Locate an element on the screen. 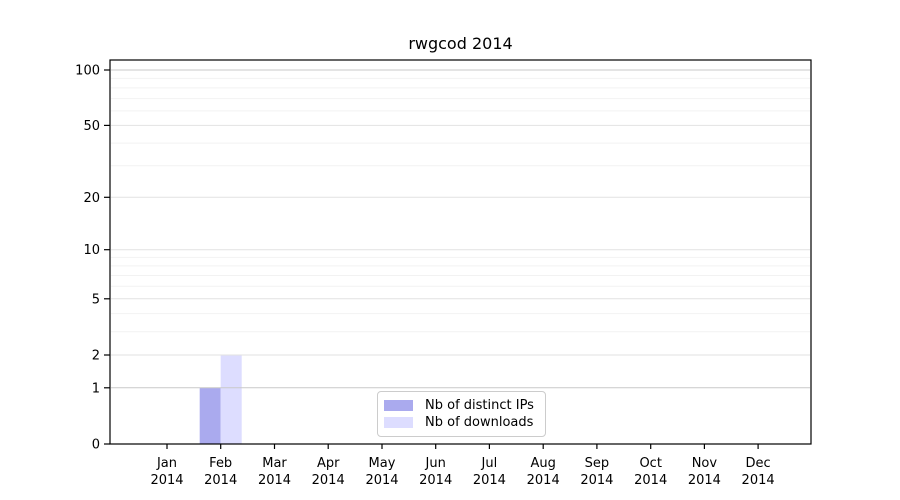 The width and height of the screenshot is (900, 500). bar-nb-of-distinct-ips-feb-2014 is located at coordinates (210, 415).